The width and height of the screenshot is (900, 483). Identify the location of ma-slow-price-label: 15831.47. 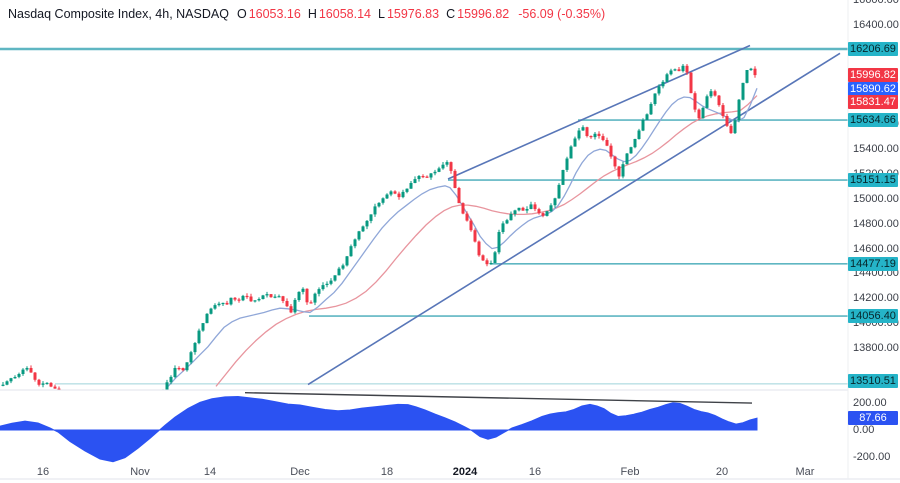
(873, 102).